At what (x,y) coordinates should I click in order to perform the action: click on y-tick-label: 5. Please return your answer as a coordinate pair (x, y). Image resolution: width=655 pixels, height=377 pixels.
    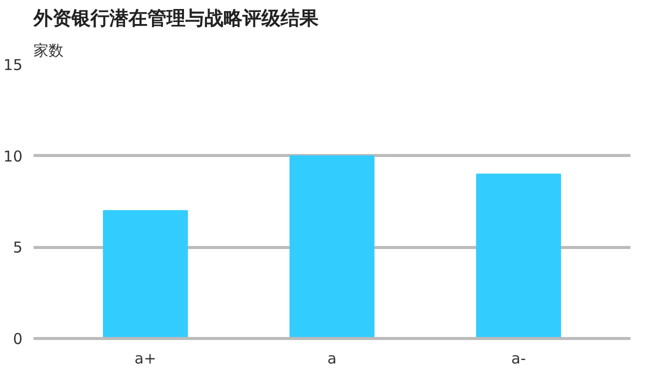
    Looking at the image, I should click on (17, 247).